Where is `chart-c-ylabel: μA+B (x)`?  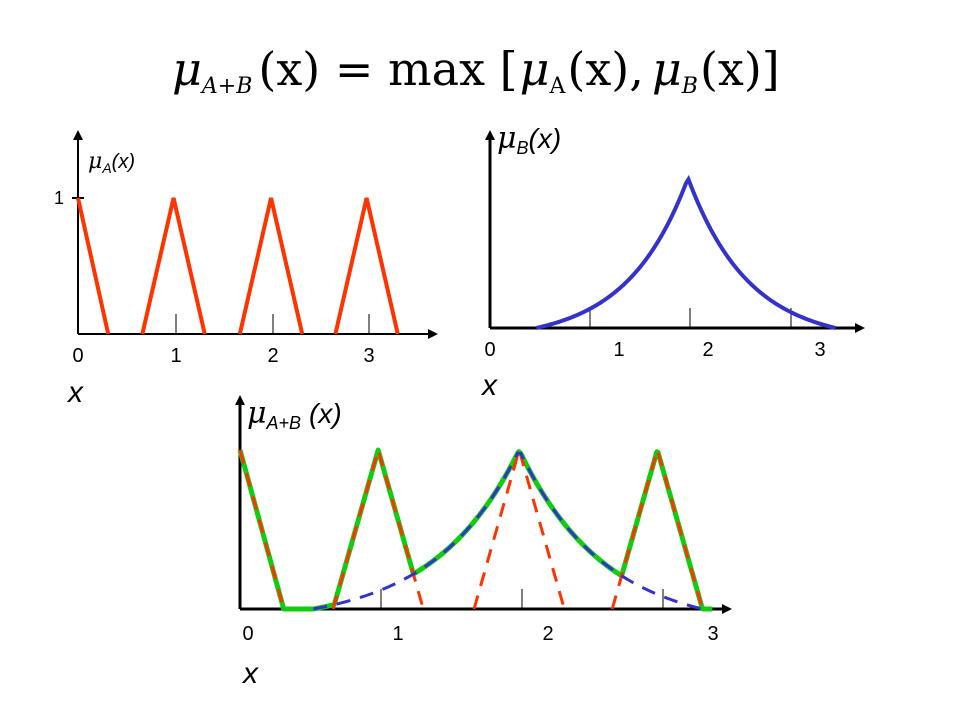 chart-c-ylabel: μA+B (x) is located at coordinates (294, 414).